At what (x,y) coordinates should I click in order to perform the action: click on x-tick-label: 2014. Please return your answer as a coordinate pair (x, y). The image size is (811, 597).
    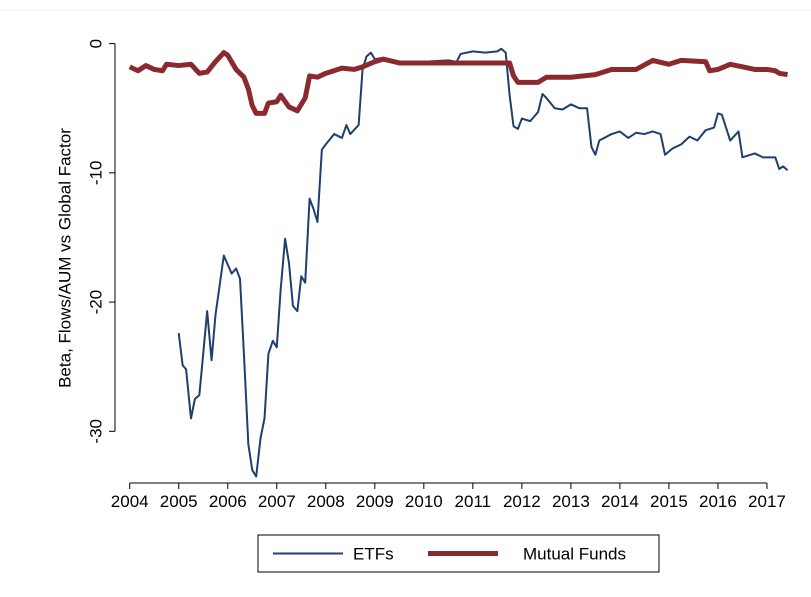
    Looking at the image, I should click on (620, 501).